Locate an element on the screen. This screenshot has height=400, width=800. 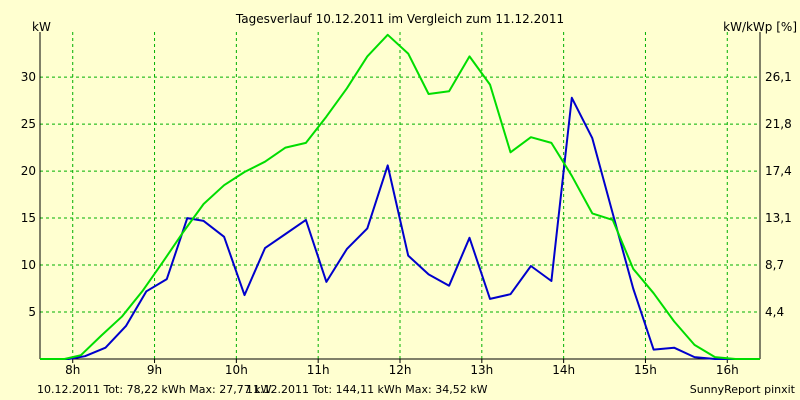
legend-series-1: 10.12.2011 Tot: 78,22 kWh Max: 27,77 kW is located at coordinates (154, 389).